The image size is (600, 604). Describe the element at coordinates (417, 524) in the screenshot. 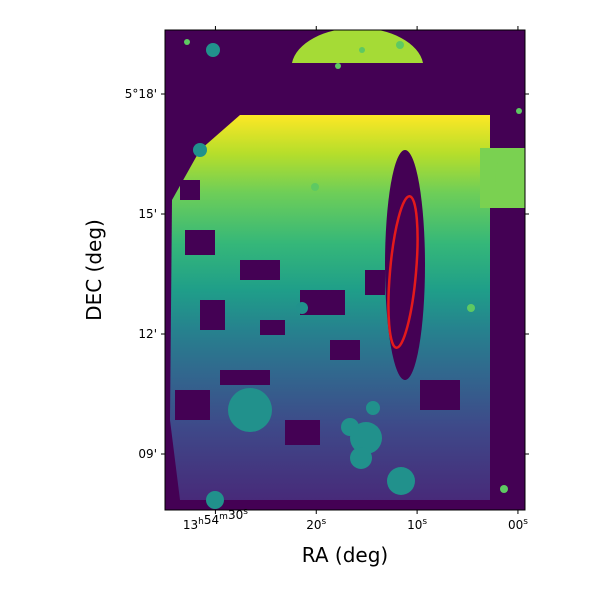

I see `x-tick-label: 10s` at that location.